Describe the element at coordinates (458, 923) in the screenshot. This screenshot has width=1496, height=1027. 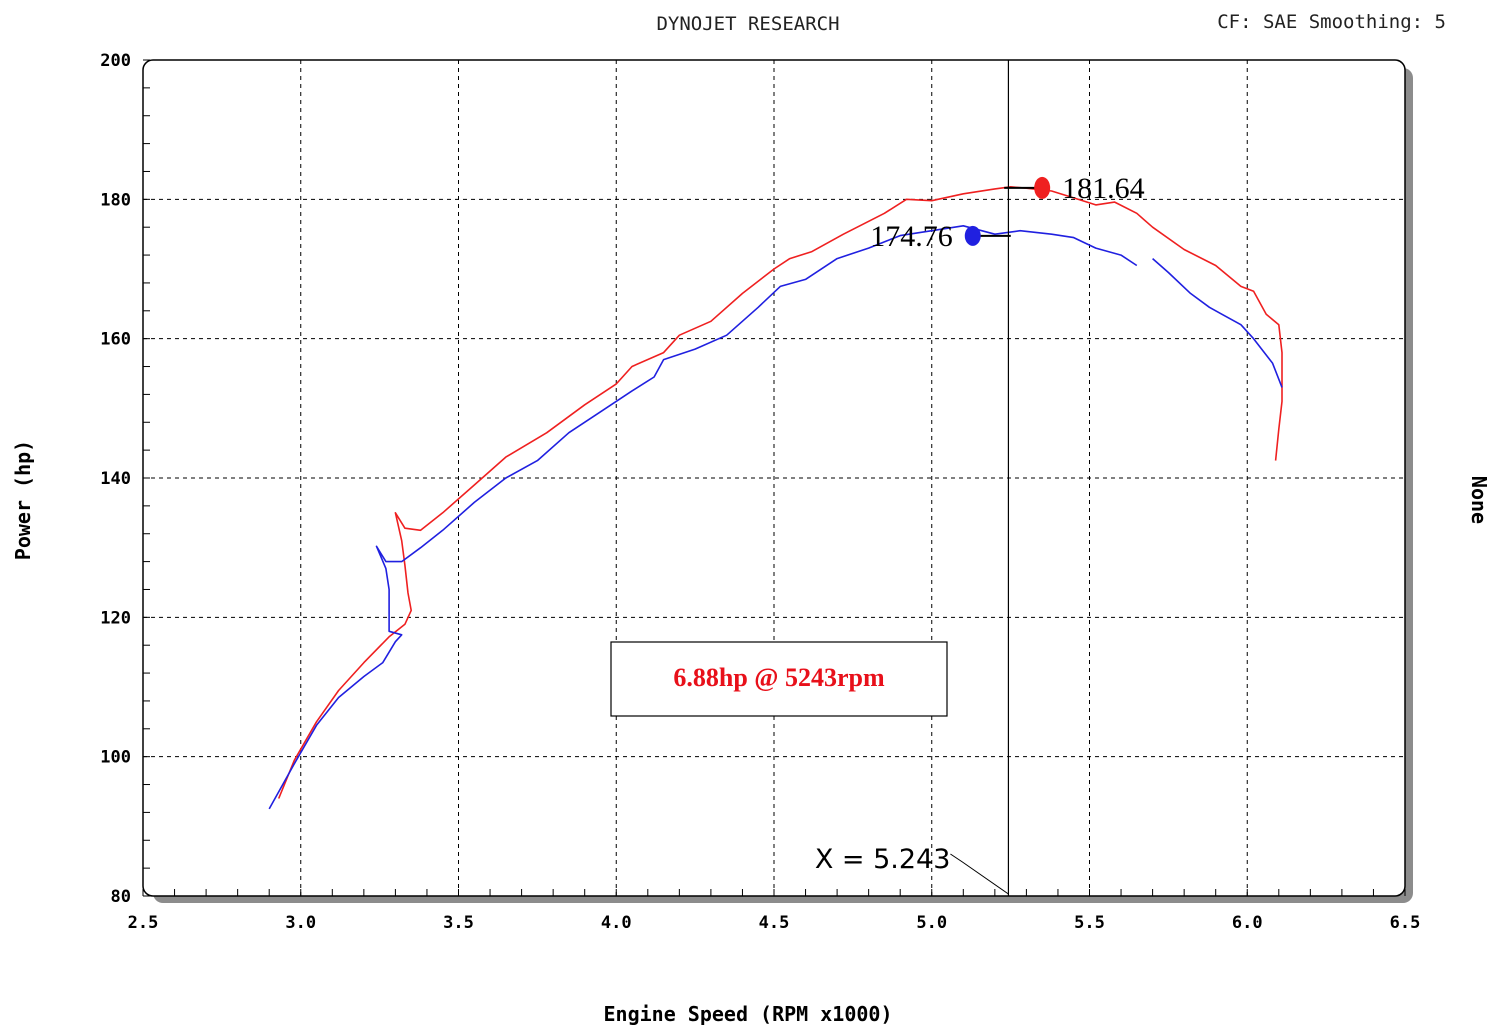
I see `x-tick-label: 3.5` at that location.